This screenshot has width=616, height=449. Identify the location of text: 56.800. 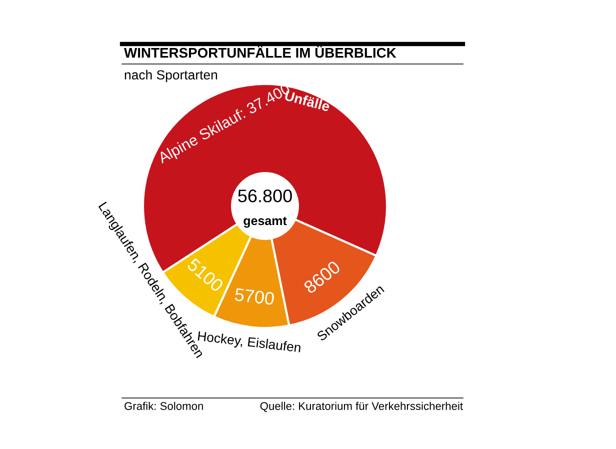
(265, 196).